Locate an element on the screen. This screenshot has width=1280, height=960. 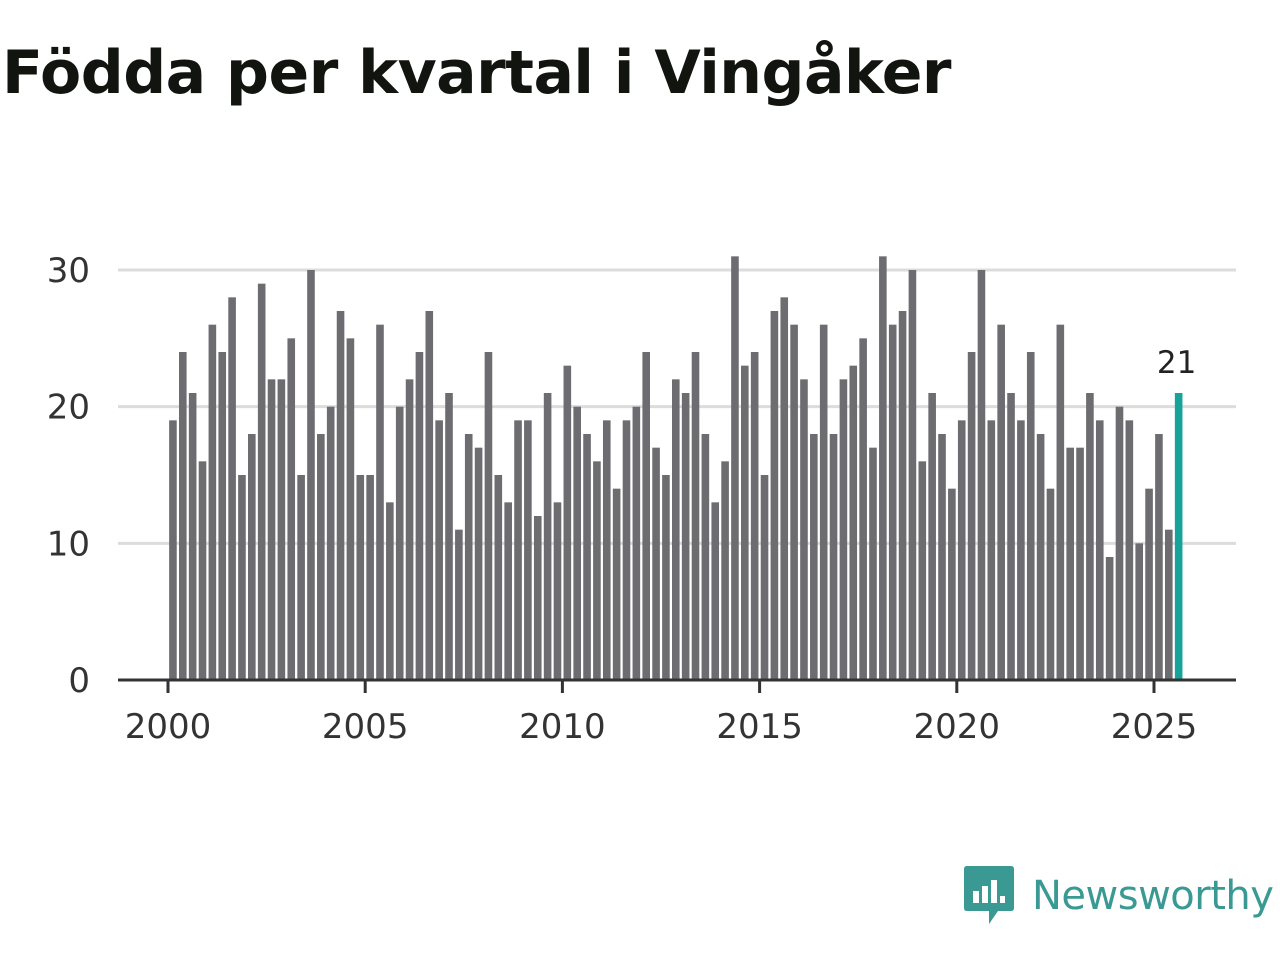
y-tick-label-20: 20 is located at coordinates (68, 408).